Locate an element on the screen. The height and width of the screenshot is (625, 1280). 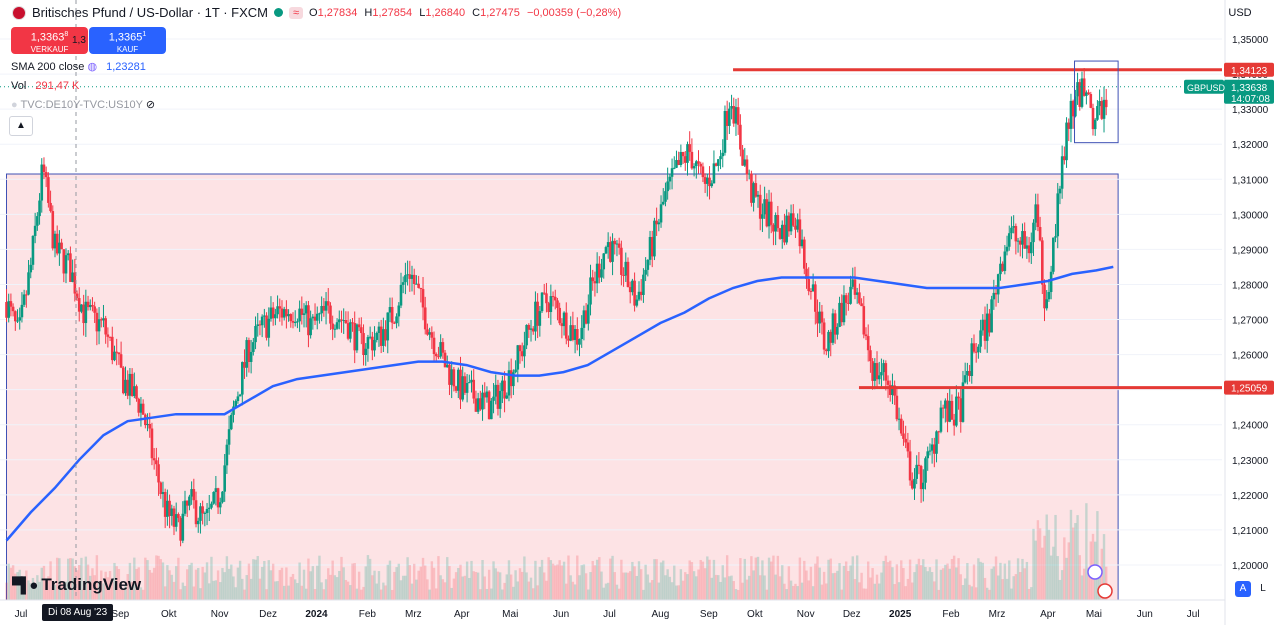
waves-icon: ≈ is located at coordinates (296, 12).